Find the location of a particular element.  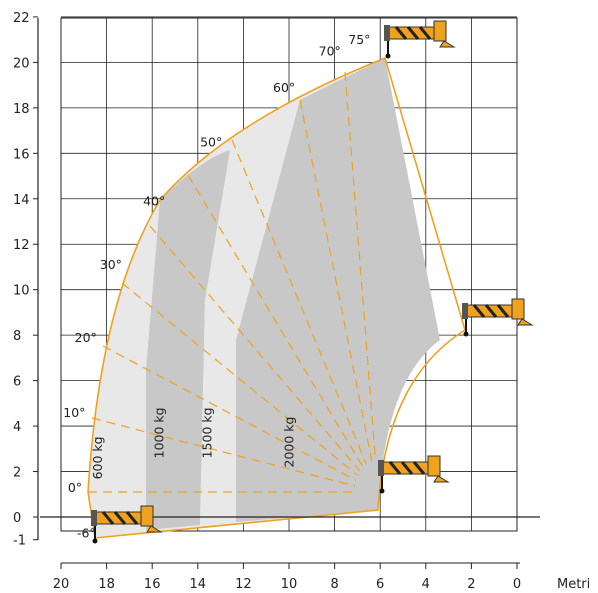

load-zone-label: 600 kg is located at coordinates (97, 457).